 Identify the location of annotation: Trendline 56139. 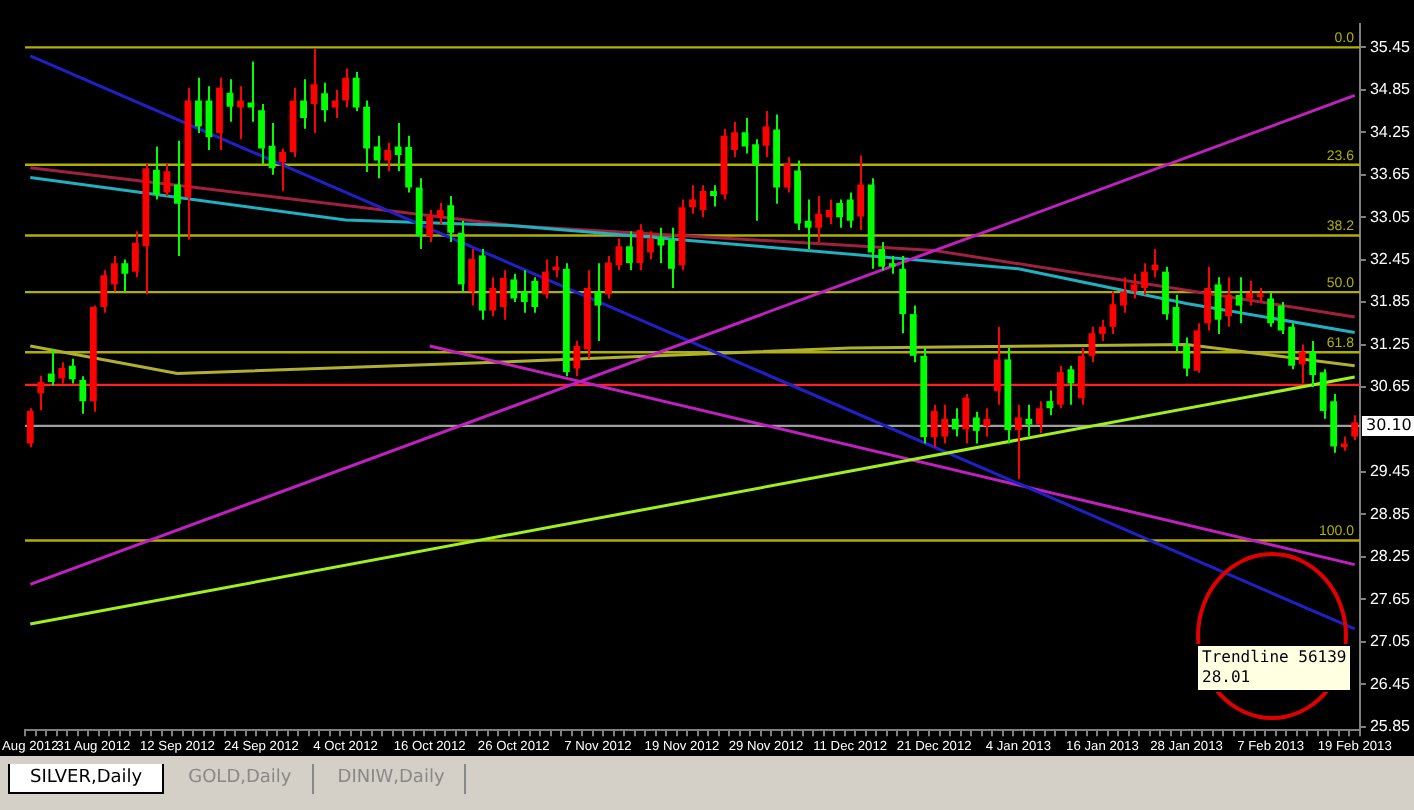
(1274, 658).